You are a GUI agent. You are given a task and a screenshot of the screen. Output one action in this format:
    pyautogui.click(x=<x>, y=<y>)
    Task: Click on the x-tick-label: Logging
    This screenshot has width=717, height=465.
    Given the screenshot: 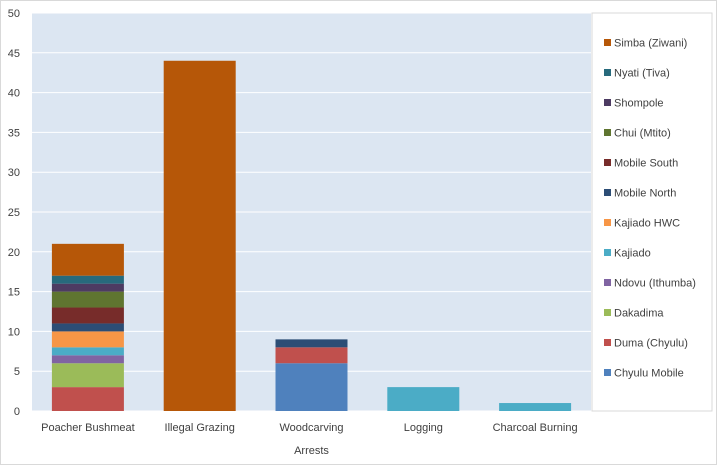 What is the action you would take?
    pyautogui.click(x=423, y=428)
    